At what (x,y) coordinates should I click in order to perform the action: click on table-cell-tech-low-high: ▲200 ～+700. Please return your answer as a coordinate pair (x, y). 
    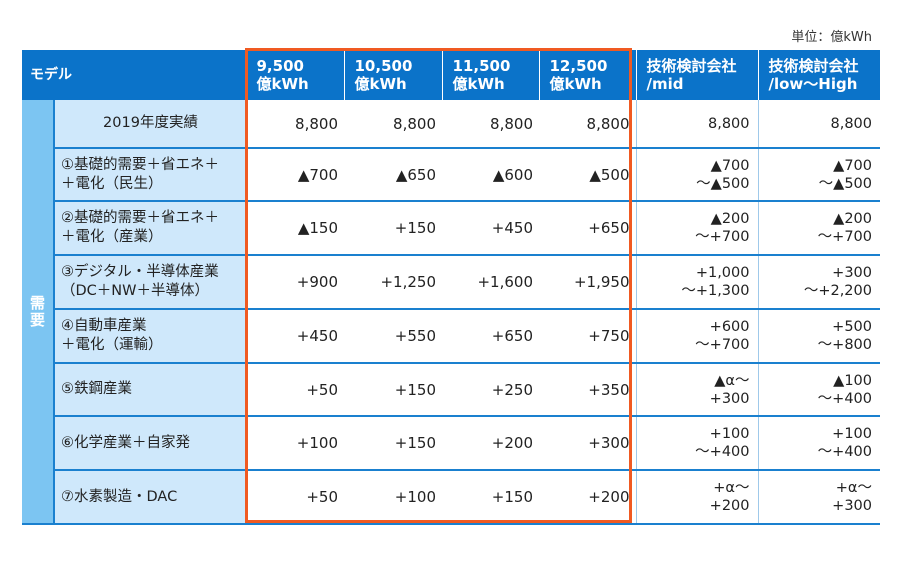
    Looking at the image, I should click on (818, 228).